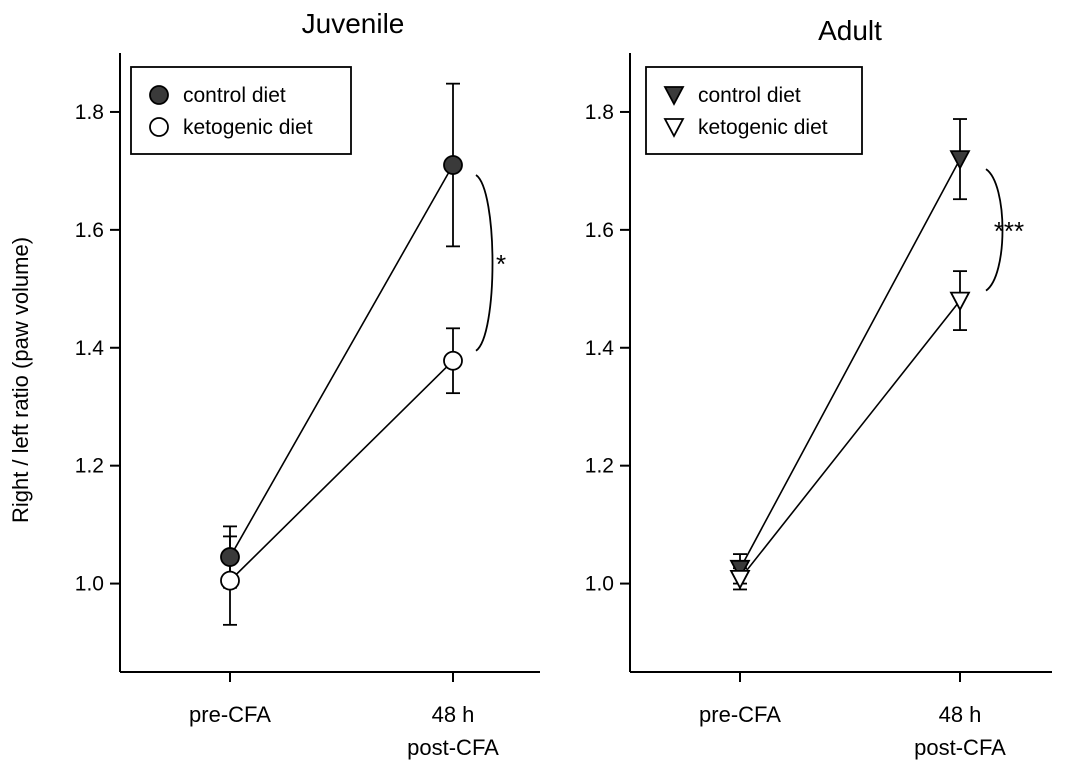 This screenshot has width=1080, height=780. What do you see at coordinates (850, 30) in the screenshot?
I see `chart-title: Adult` at bounding box center [850, 30].